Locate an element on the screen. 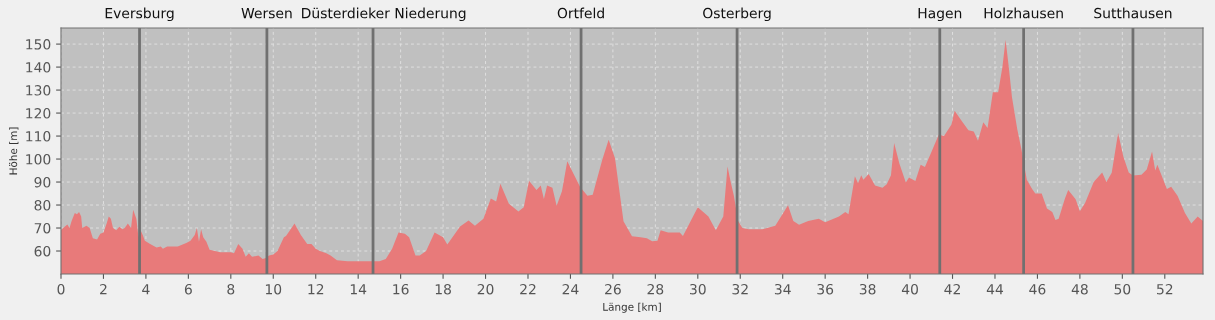  x-tick-label: 40 is located at coordinates (909, 289).